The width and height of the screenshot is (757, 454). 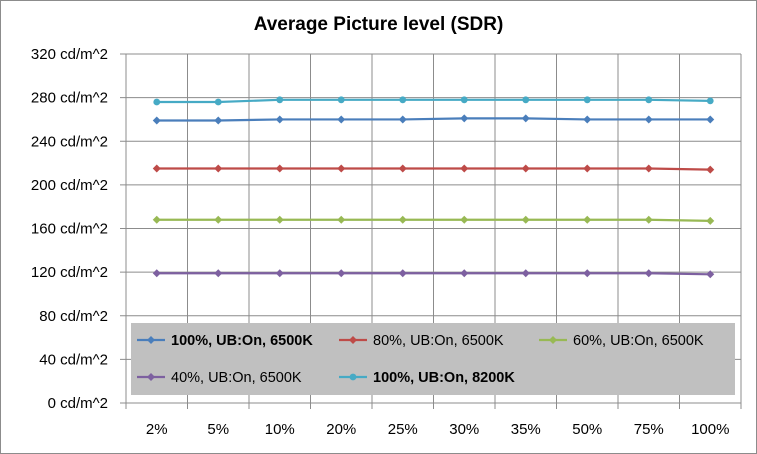 I want to click on x-tick-label: 10%, so click(x=280, y=429).